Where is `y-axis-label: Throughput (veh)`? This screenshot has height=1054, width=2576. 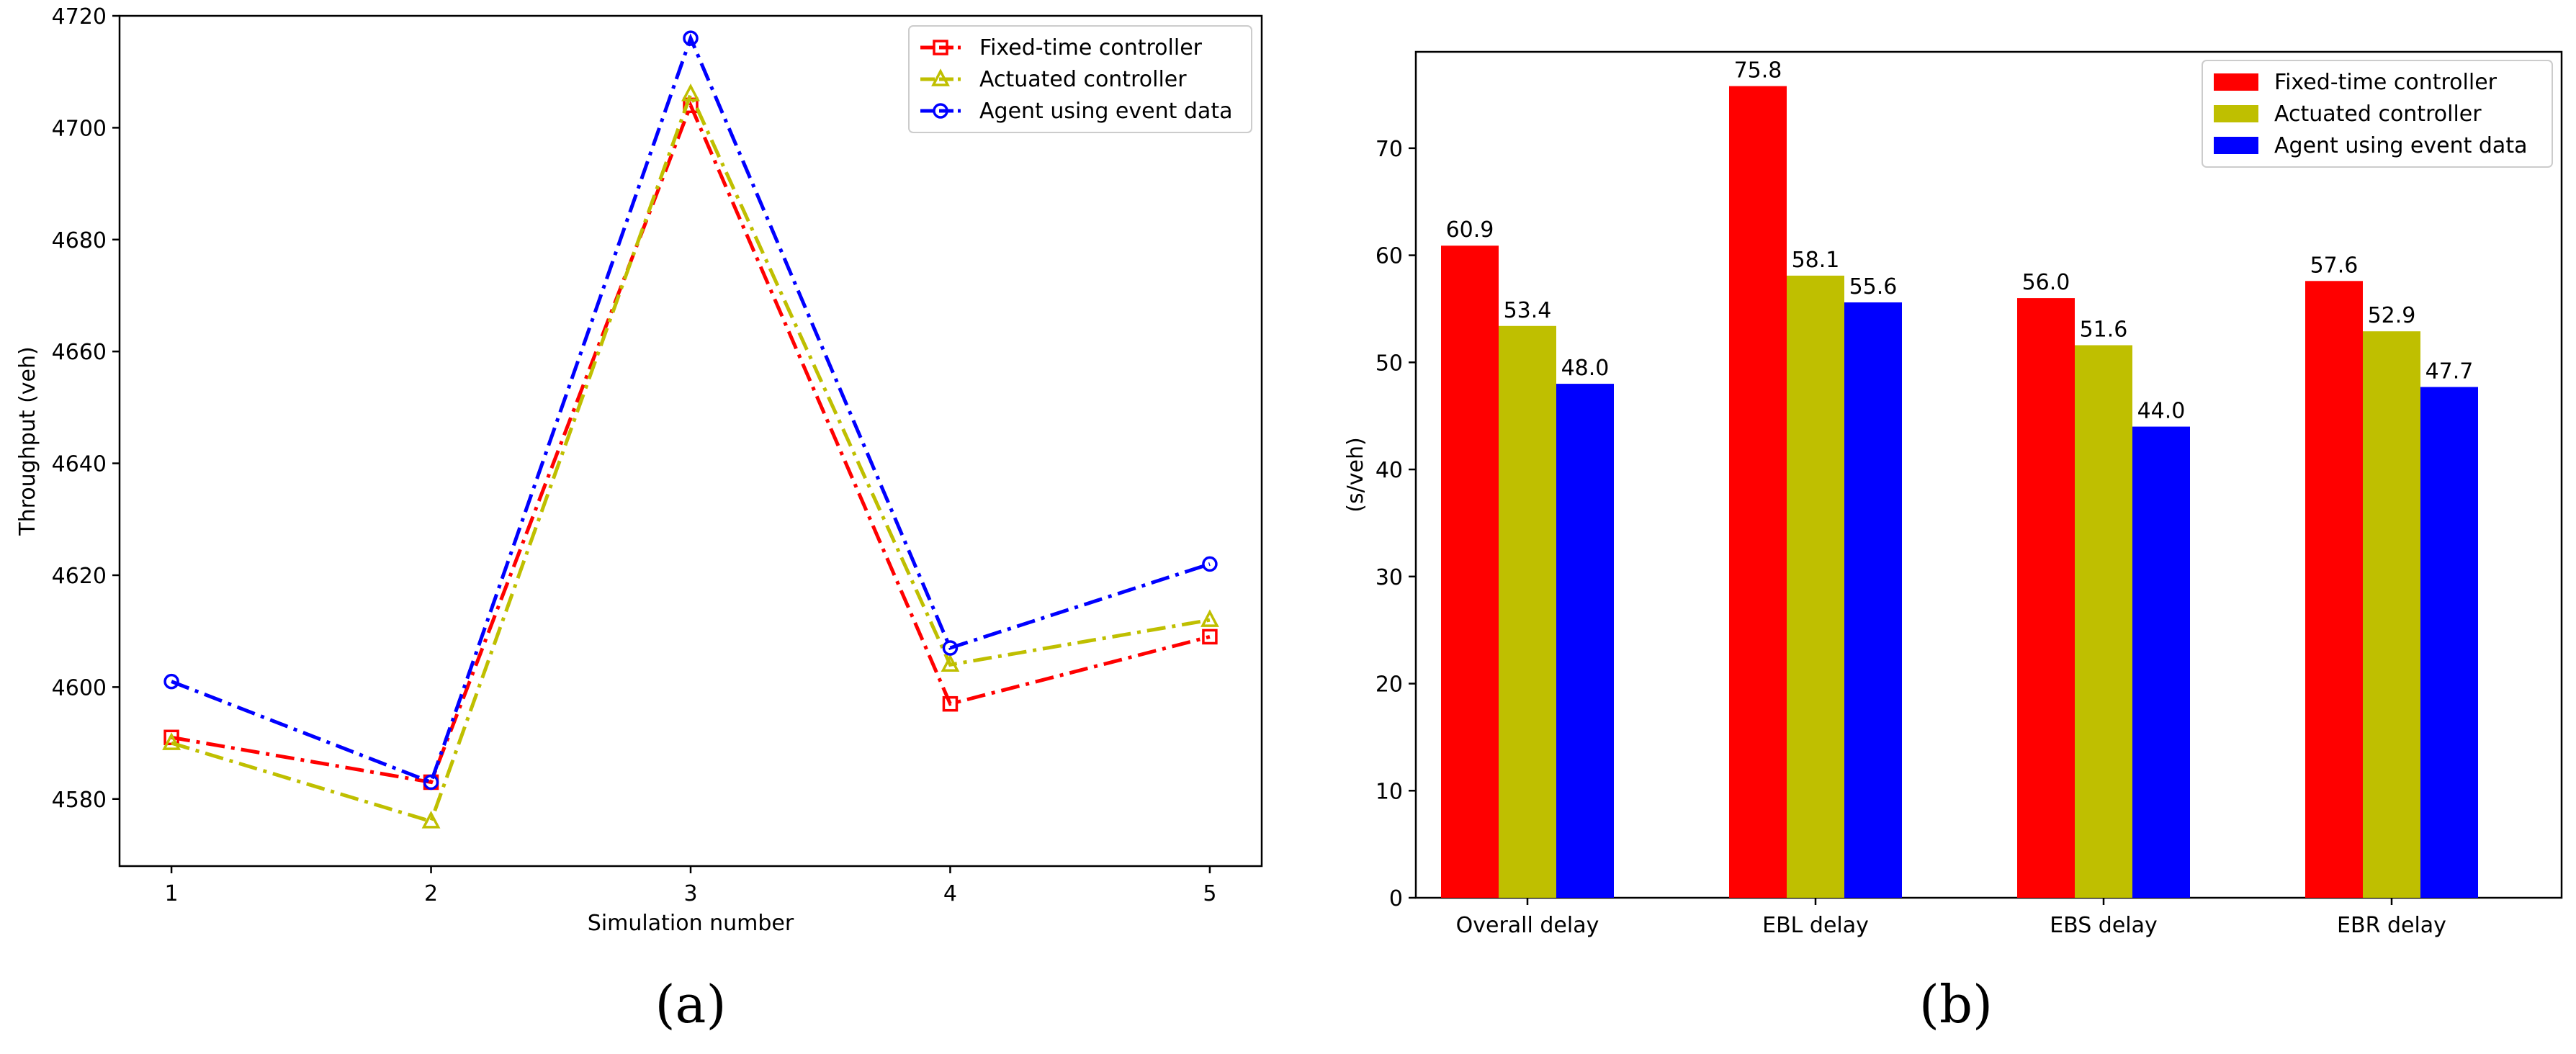
y-axis-label: Throughput (veh) is located at coordinates (27, 441).